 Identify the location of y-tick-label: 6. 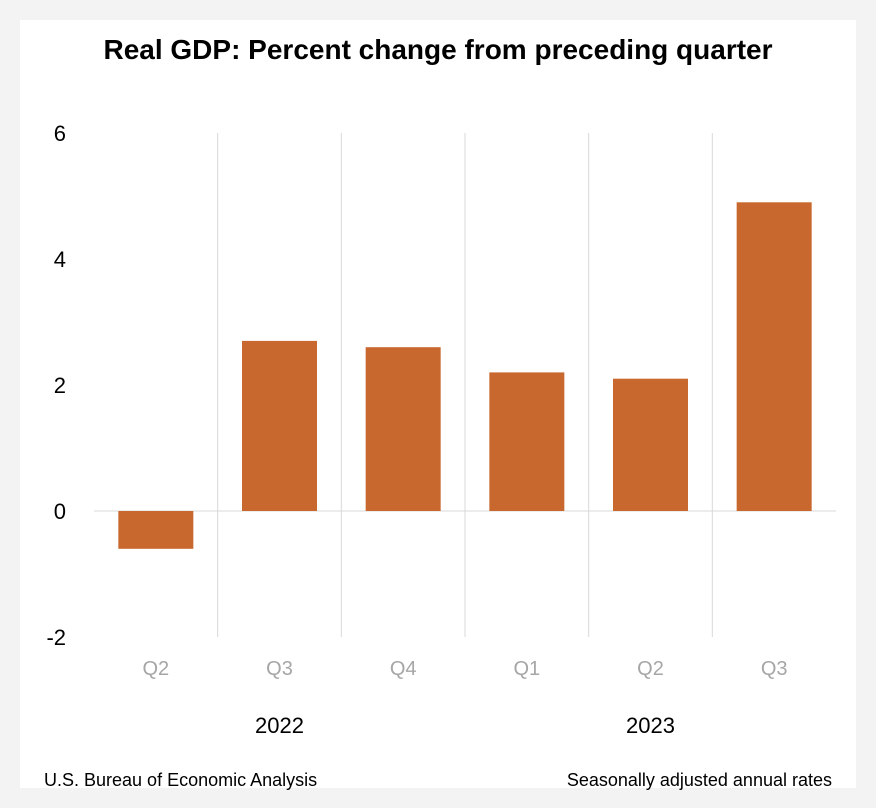
(60, 133).